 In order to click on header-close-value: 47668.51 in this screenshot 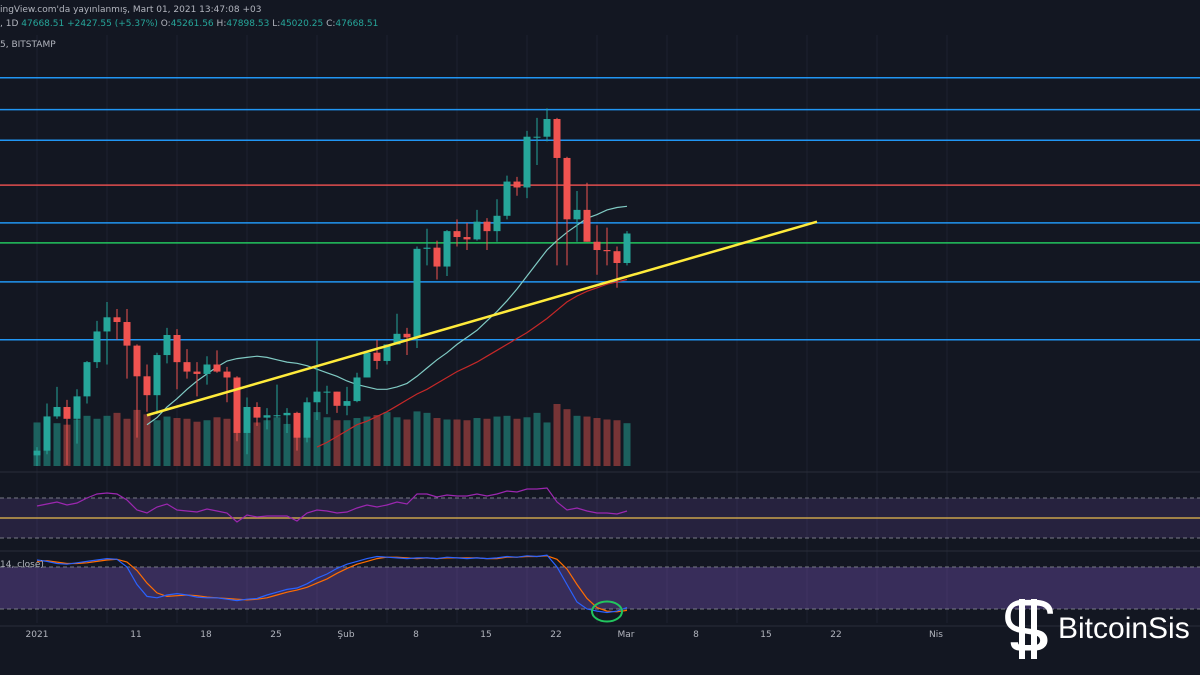, I will do `click(357, 24)`.